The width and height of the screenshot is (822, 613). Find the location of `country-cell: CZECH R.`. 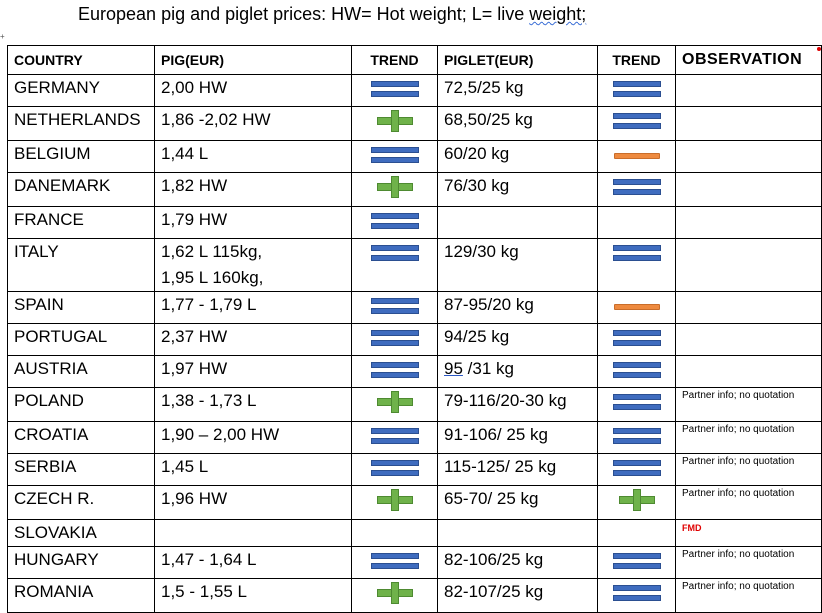

country-cell: CZECH R. is located at coordinates (81, 502).